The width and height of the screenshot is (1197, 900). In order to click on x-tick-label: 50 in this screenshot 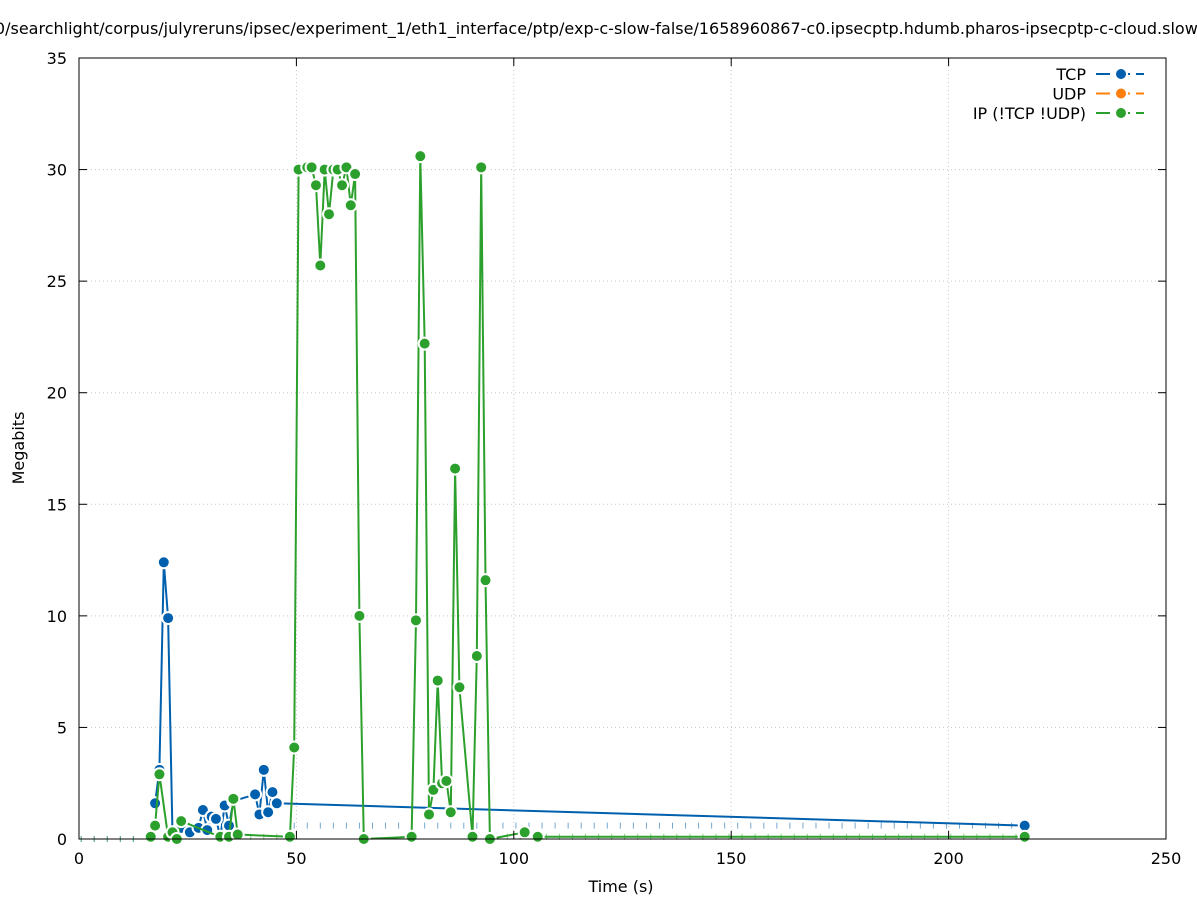, I will do `click(296, 858)`.